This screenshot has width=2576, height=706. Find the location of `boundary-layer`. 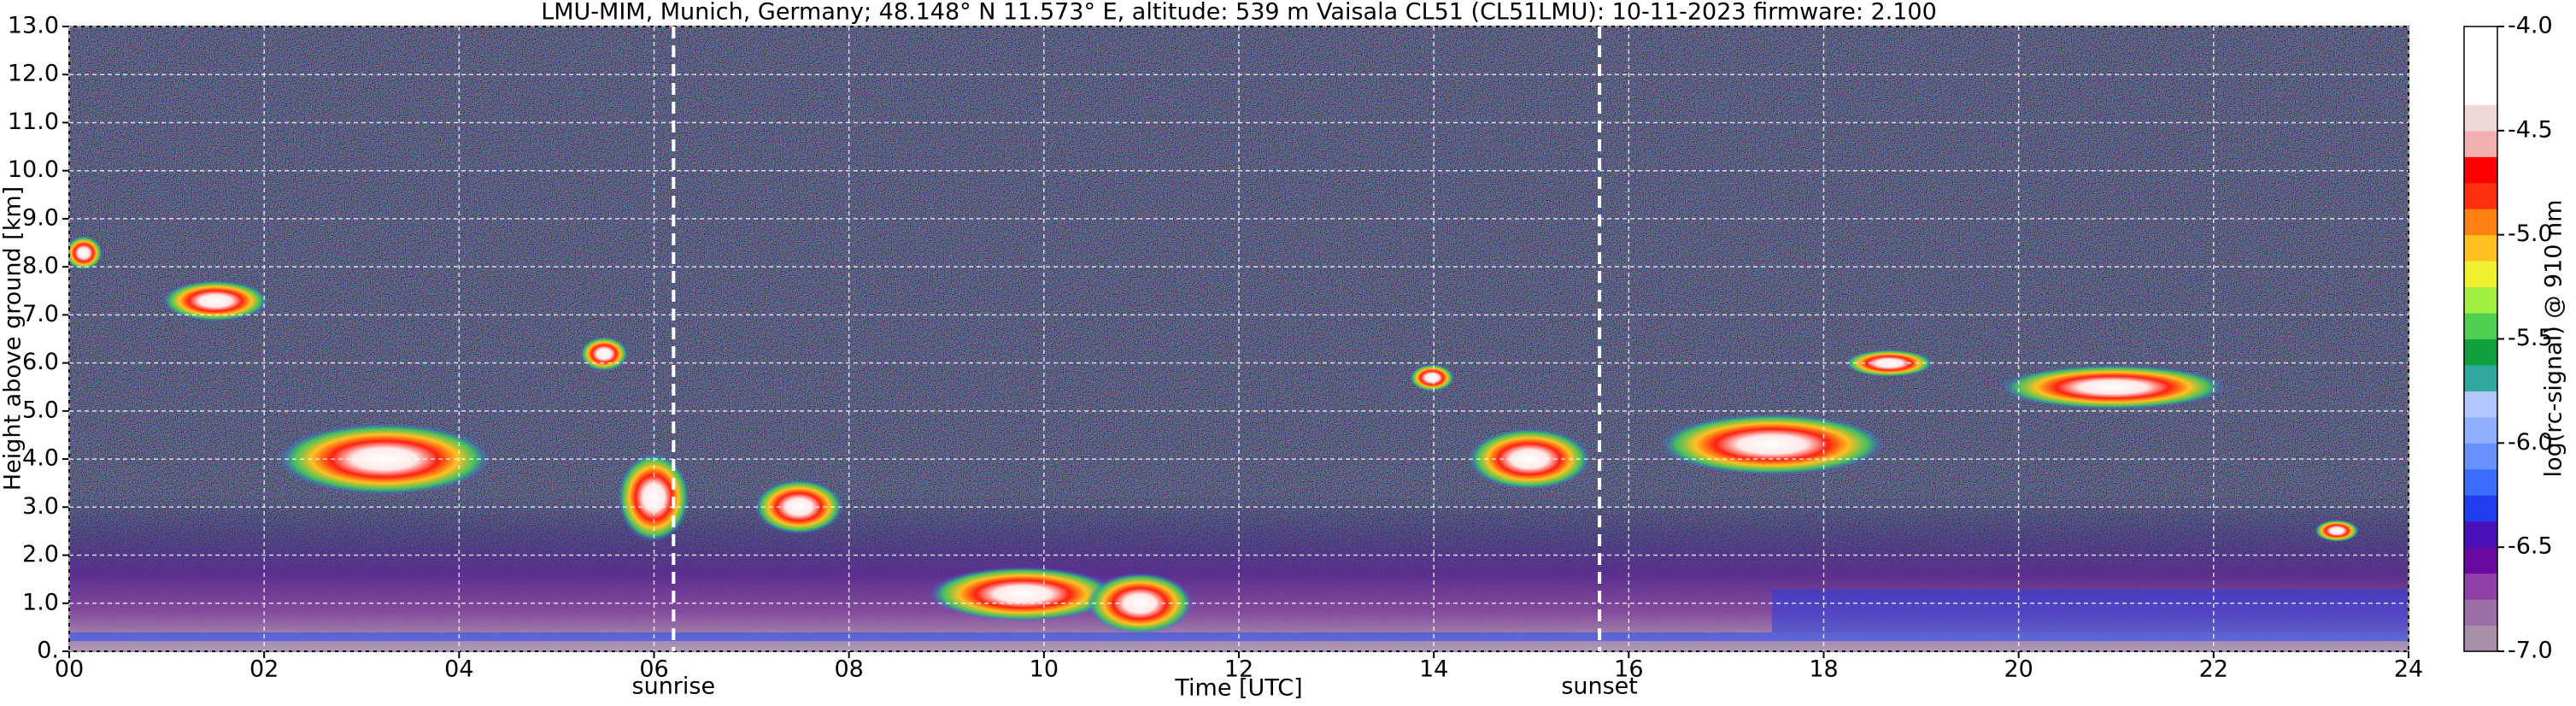

boundary-layer is located at coordinates (2090, 611).